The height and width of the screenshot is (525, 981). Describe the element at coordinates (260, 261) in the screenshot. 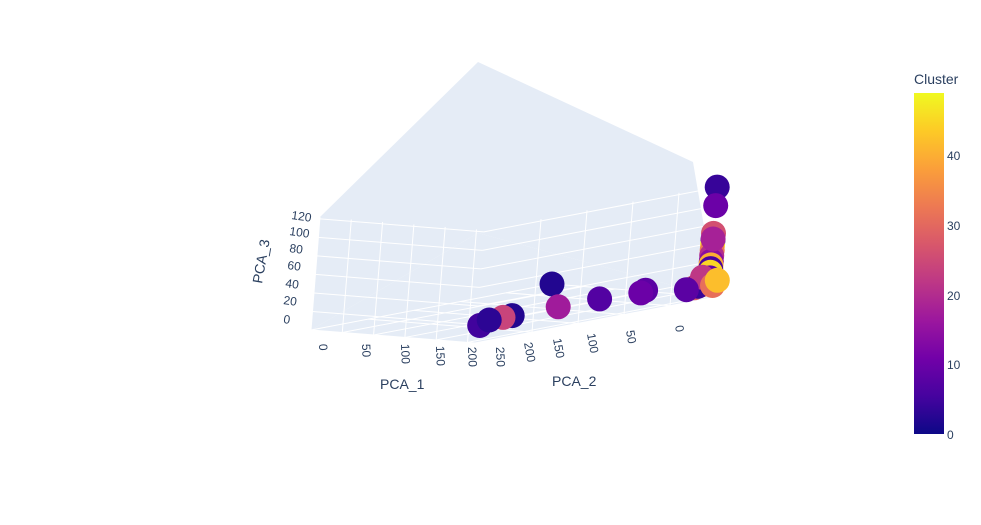

I see `z-axis-title: PCA_3` at that location.